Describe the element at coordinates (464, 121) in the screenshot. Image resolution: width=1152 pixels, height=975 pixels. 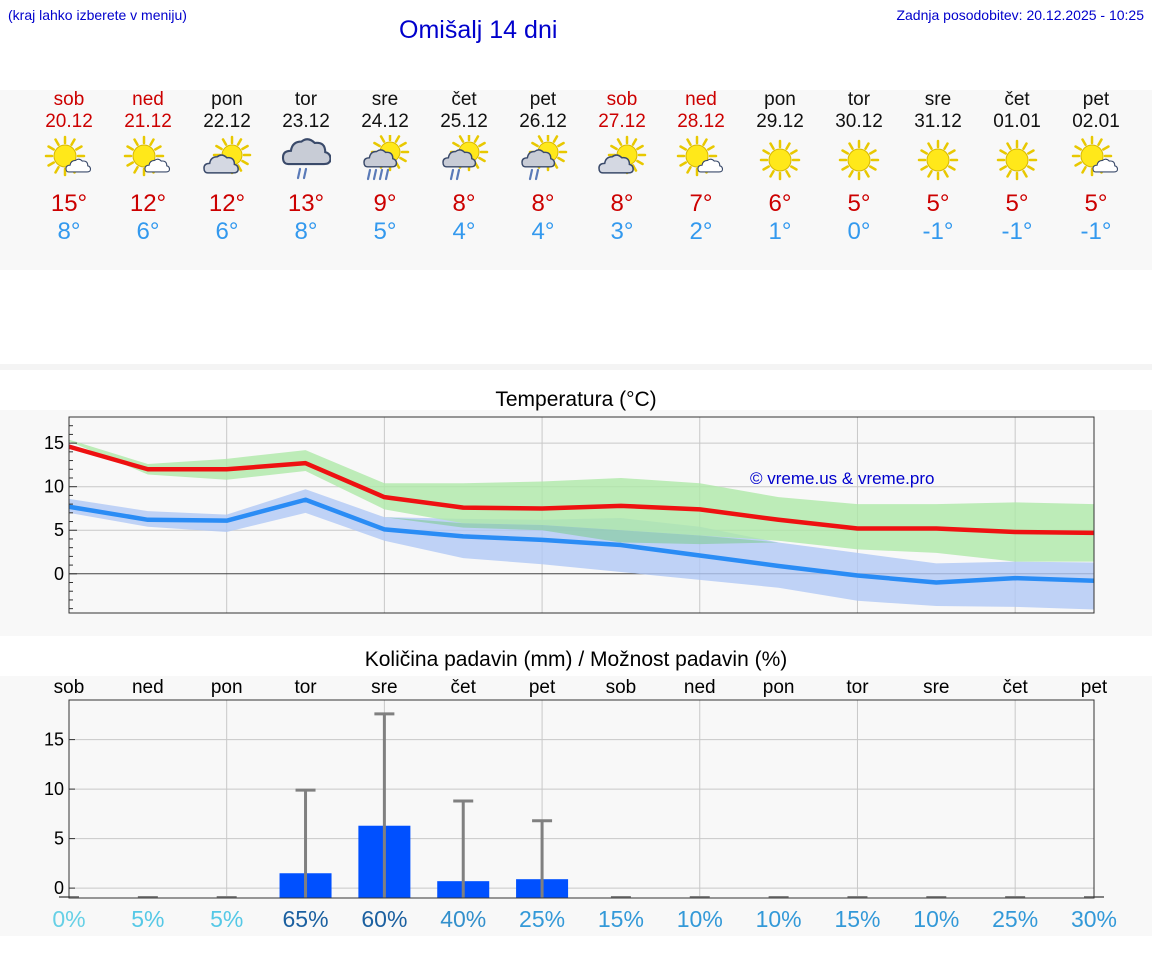
I see `day-date: 25.12` at that location.